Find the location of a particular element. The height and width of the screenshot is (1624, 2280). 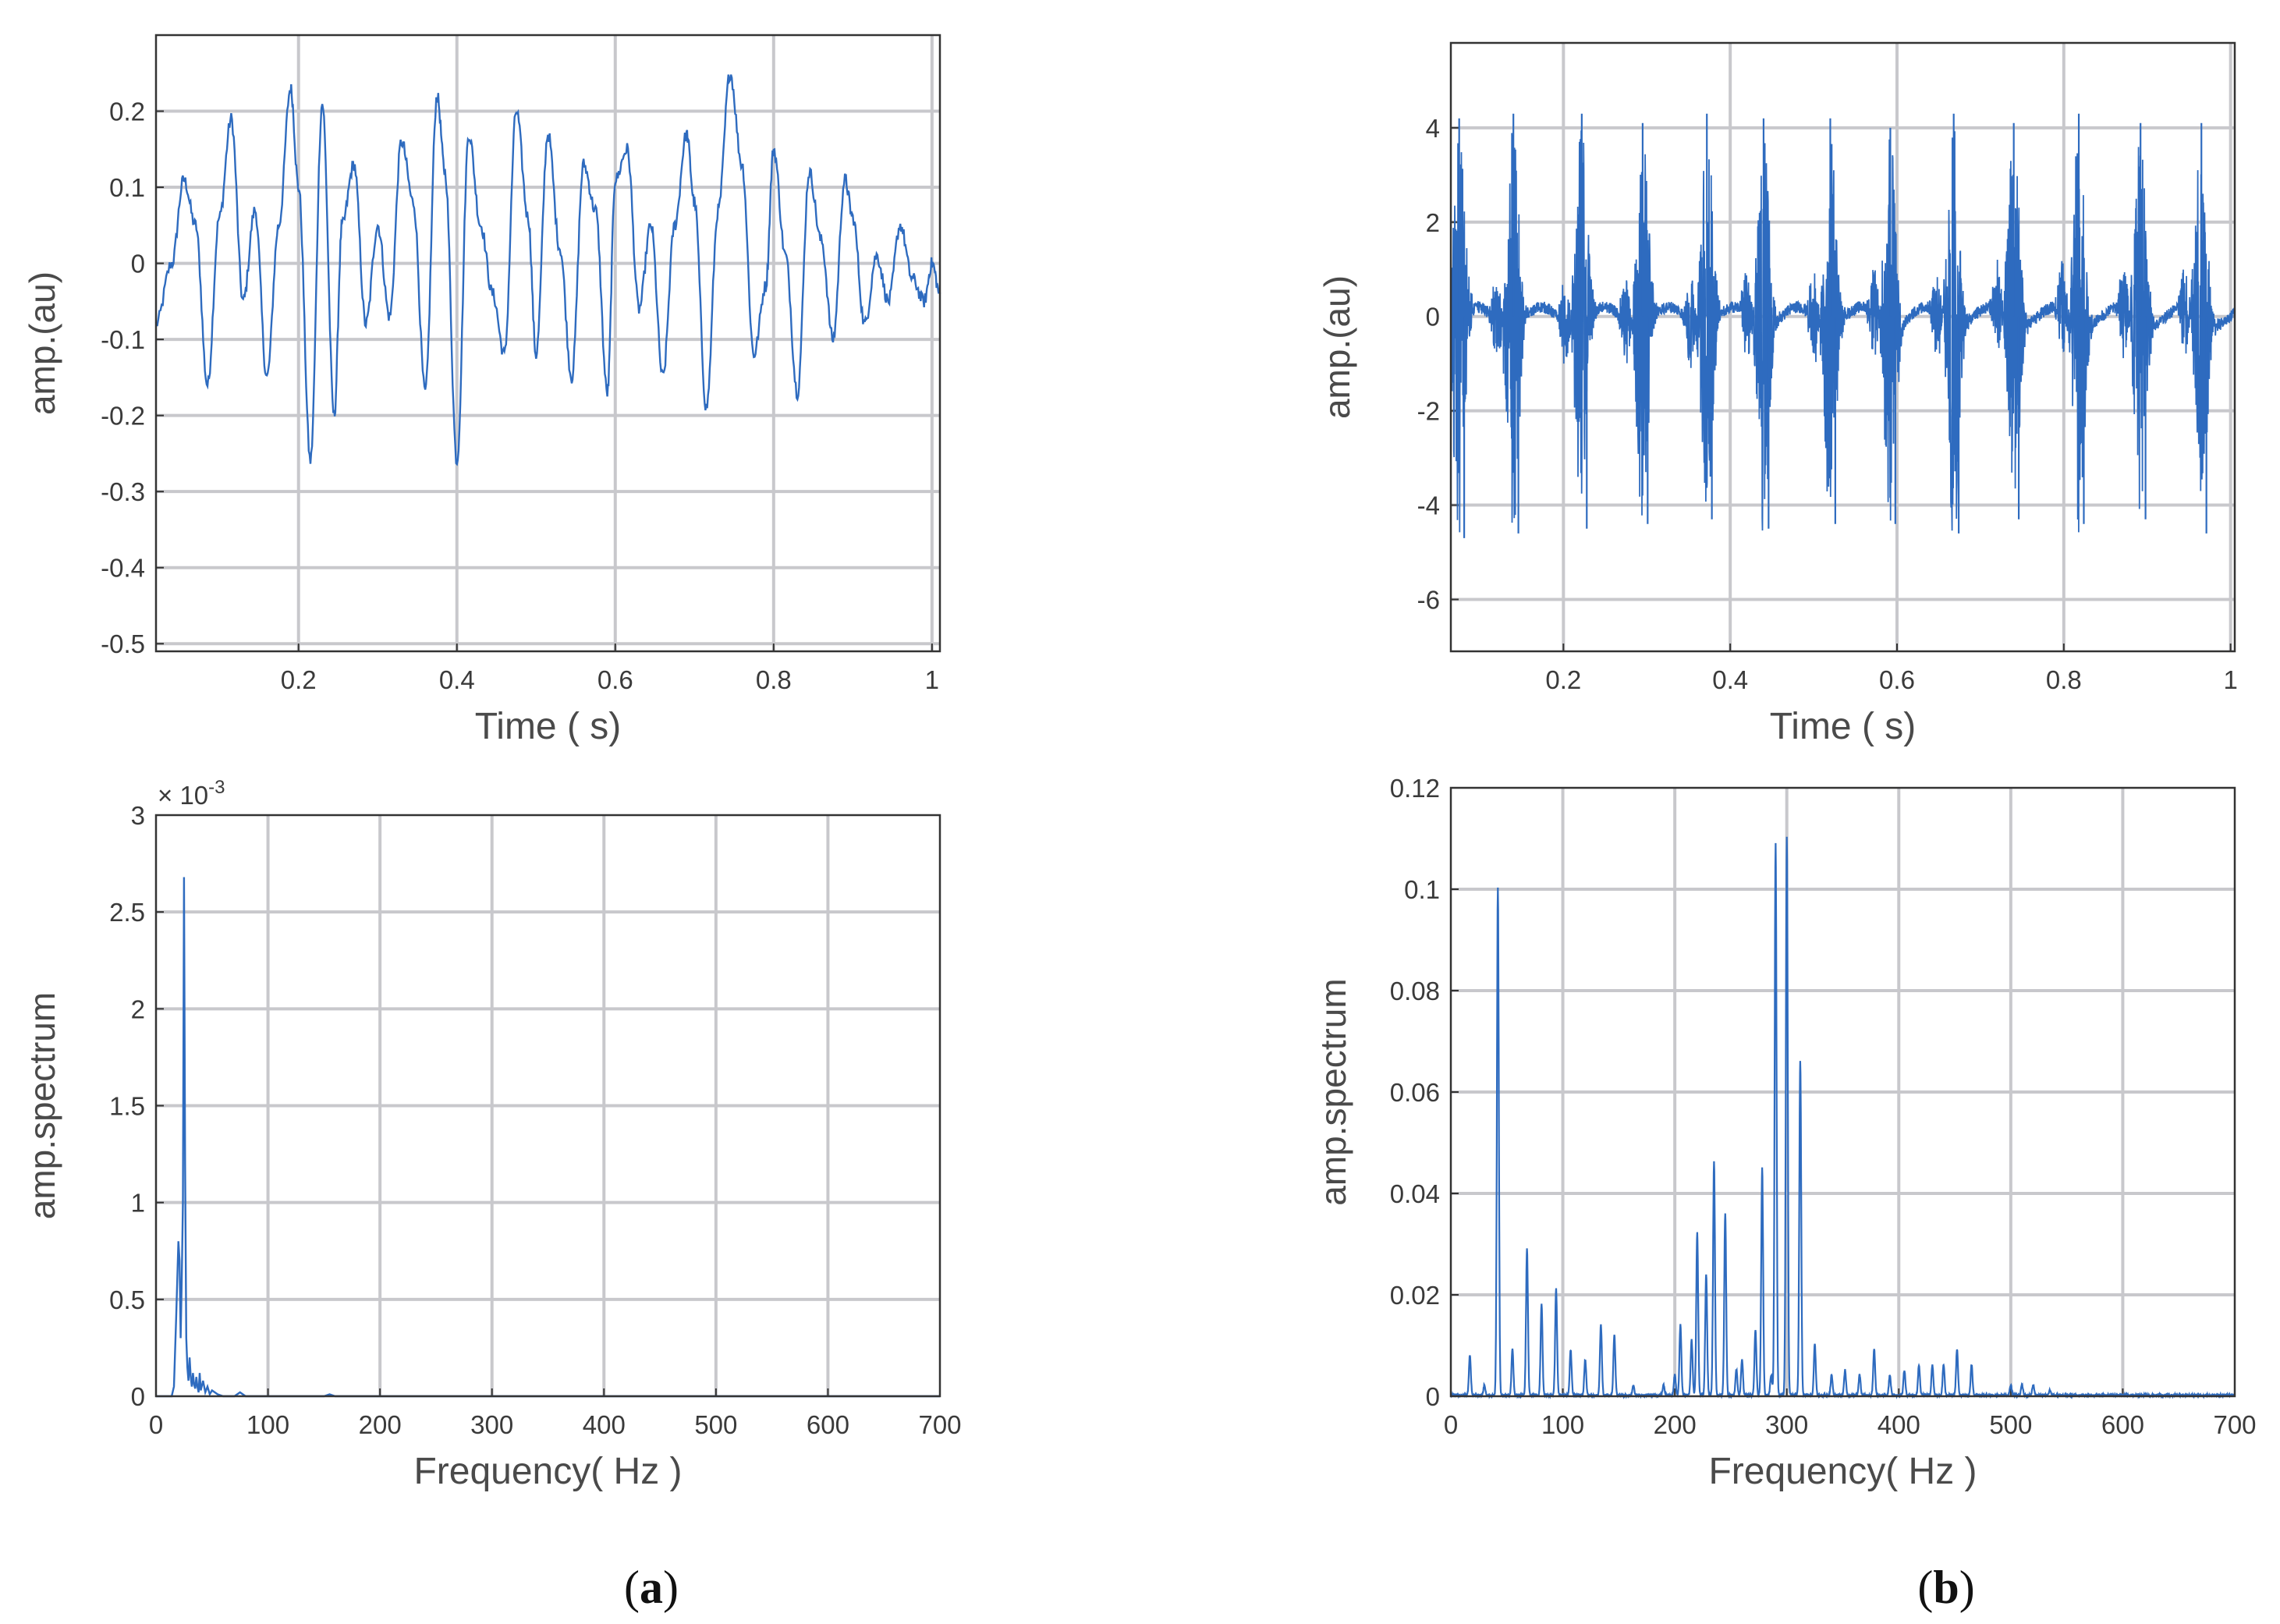

b-spectrum-xtick-label: 700 is located at coordinates (2234, 1424).